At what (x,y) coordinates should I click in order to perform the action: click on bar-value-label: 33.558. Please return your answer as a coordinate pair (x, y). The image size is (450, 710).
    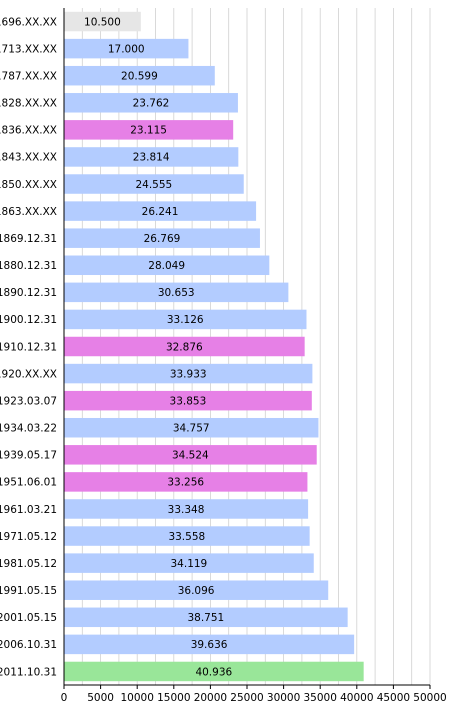
    Looking at the image, I should click on (186, 537).